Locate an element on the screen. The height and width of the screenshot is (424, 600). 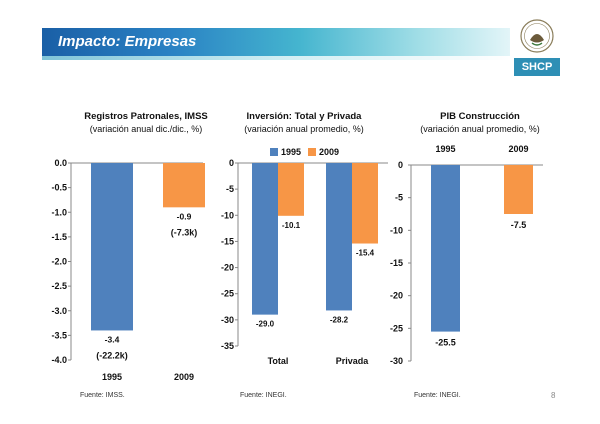
y-tick-label: -3.5 is located at coordinates (59, 335).